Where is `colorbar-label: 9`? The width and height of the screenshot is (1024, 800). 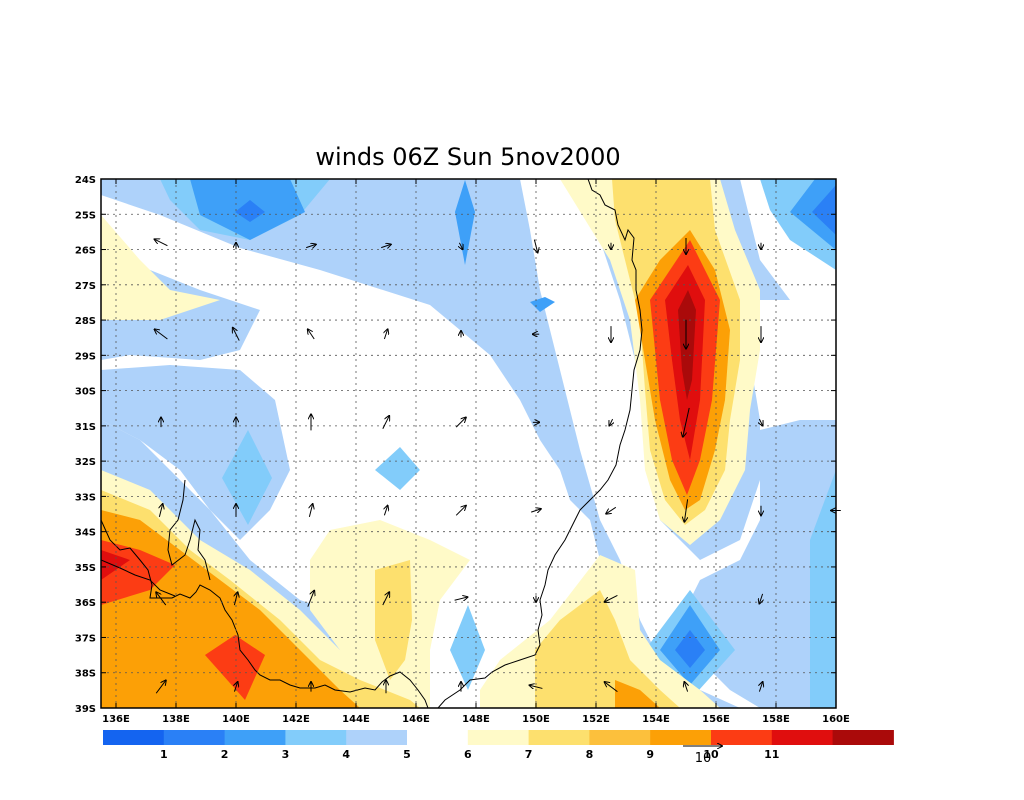
colorbar-label: 9 is located at coordinates (650, 754).